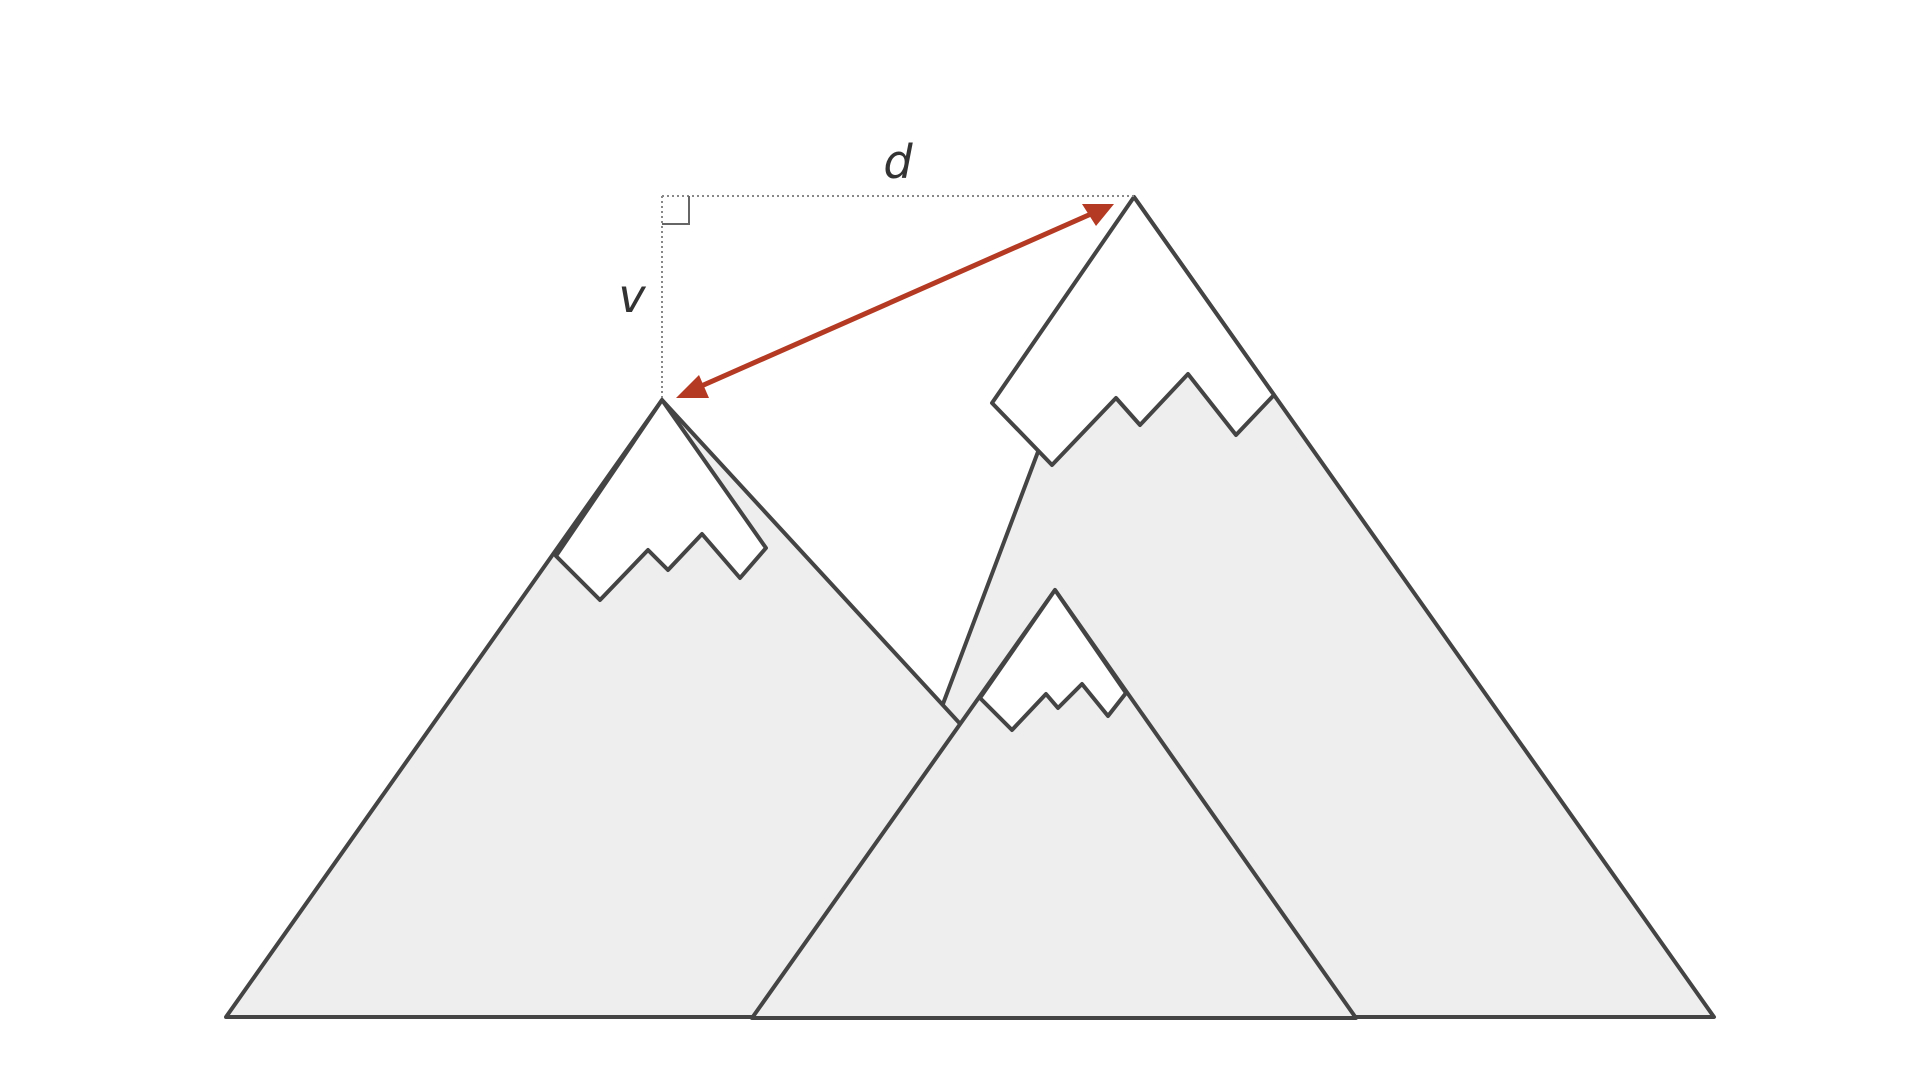 The width and height of the screenshot is (1920, 1085). Describe the element at coordinates (895, 300) in the screenshot. I see `distance-arrow` at that location.